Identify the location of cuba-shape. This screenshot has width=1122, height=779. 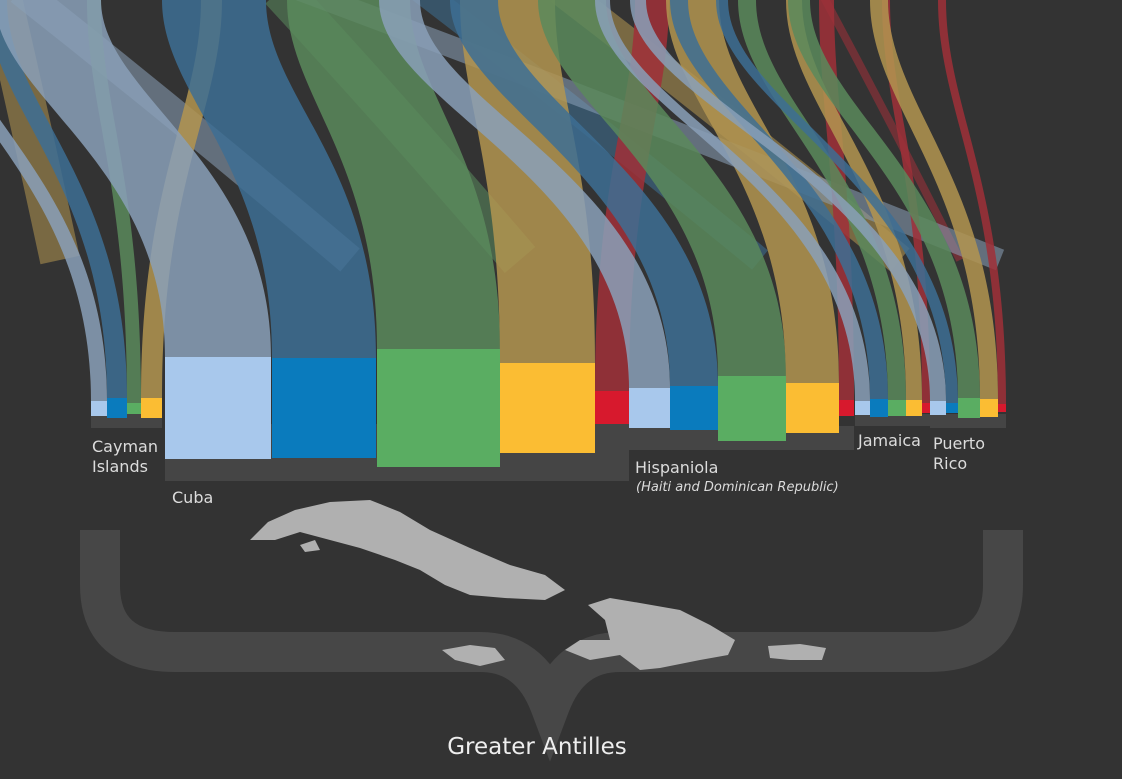
(407, 550).